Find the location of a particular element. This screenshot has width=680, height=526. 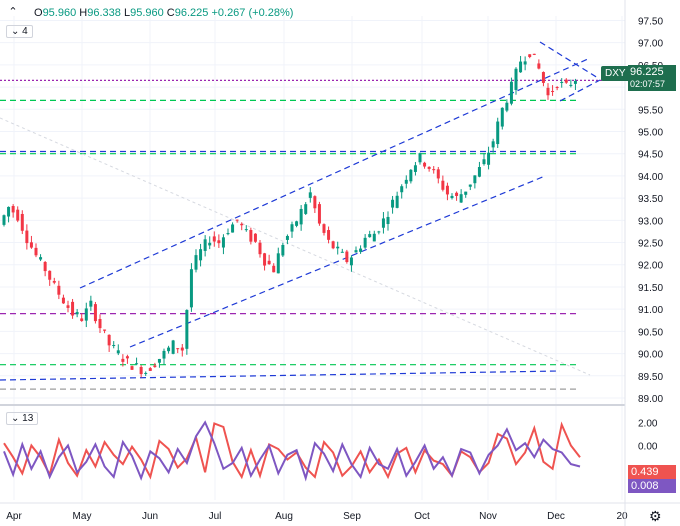

x-tick-label: Dec is located at coordinates (556, 516).